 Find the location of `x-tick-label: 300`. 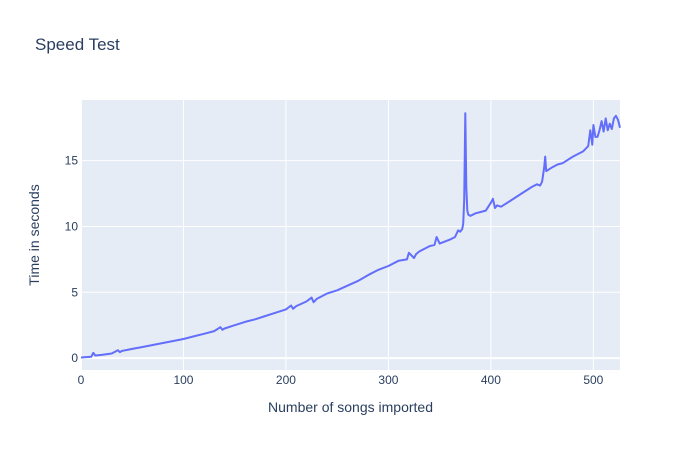

x-tick-label: 300 is located at coordinates (388, 380).